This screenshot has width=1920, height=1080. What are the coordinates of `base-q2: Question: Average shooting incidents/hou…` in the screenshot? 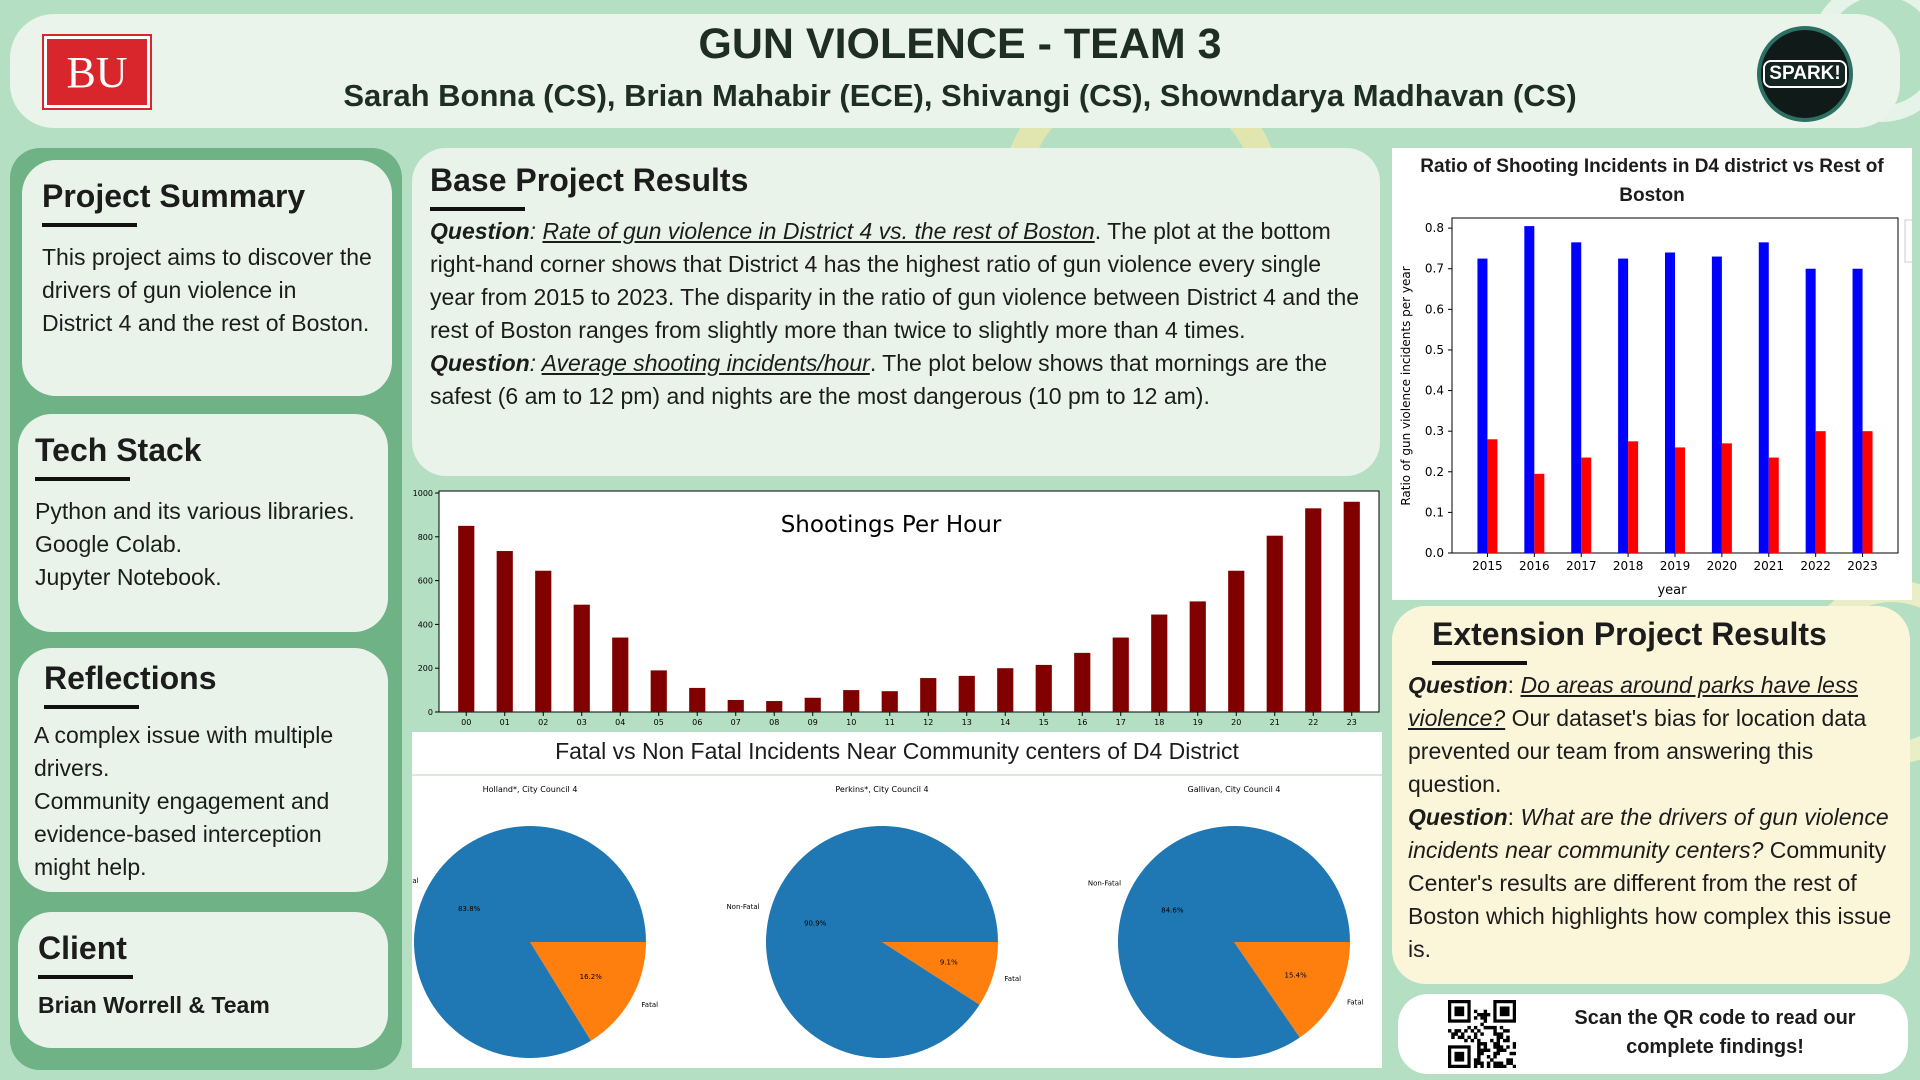 It's located at (879, 379).